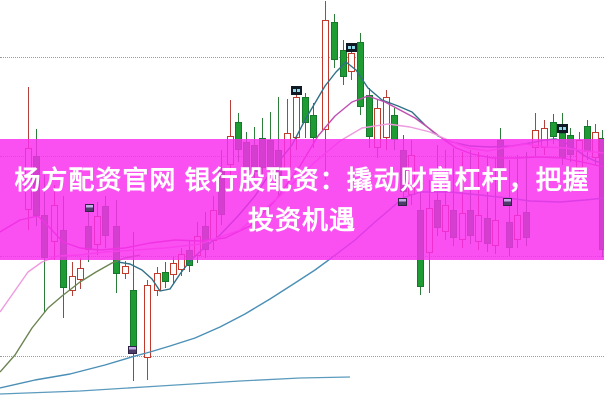 The width and height of the screenshot is (604, 401). Describe the element at coordinates (301, 219) in the screenshot. I see `promo-text-line-2: 投资机遇` at that location.